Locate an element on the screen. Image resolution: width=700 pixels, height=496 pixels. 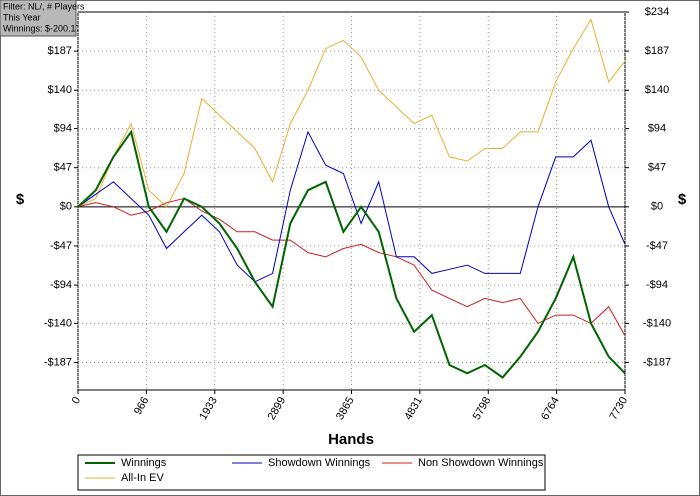
y2-tick-label: -$47 is located at coordinates (657, 246).